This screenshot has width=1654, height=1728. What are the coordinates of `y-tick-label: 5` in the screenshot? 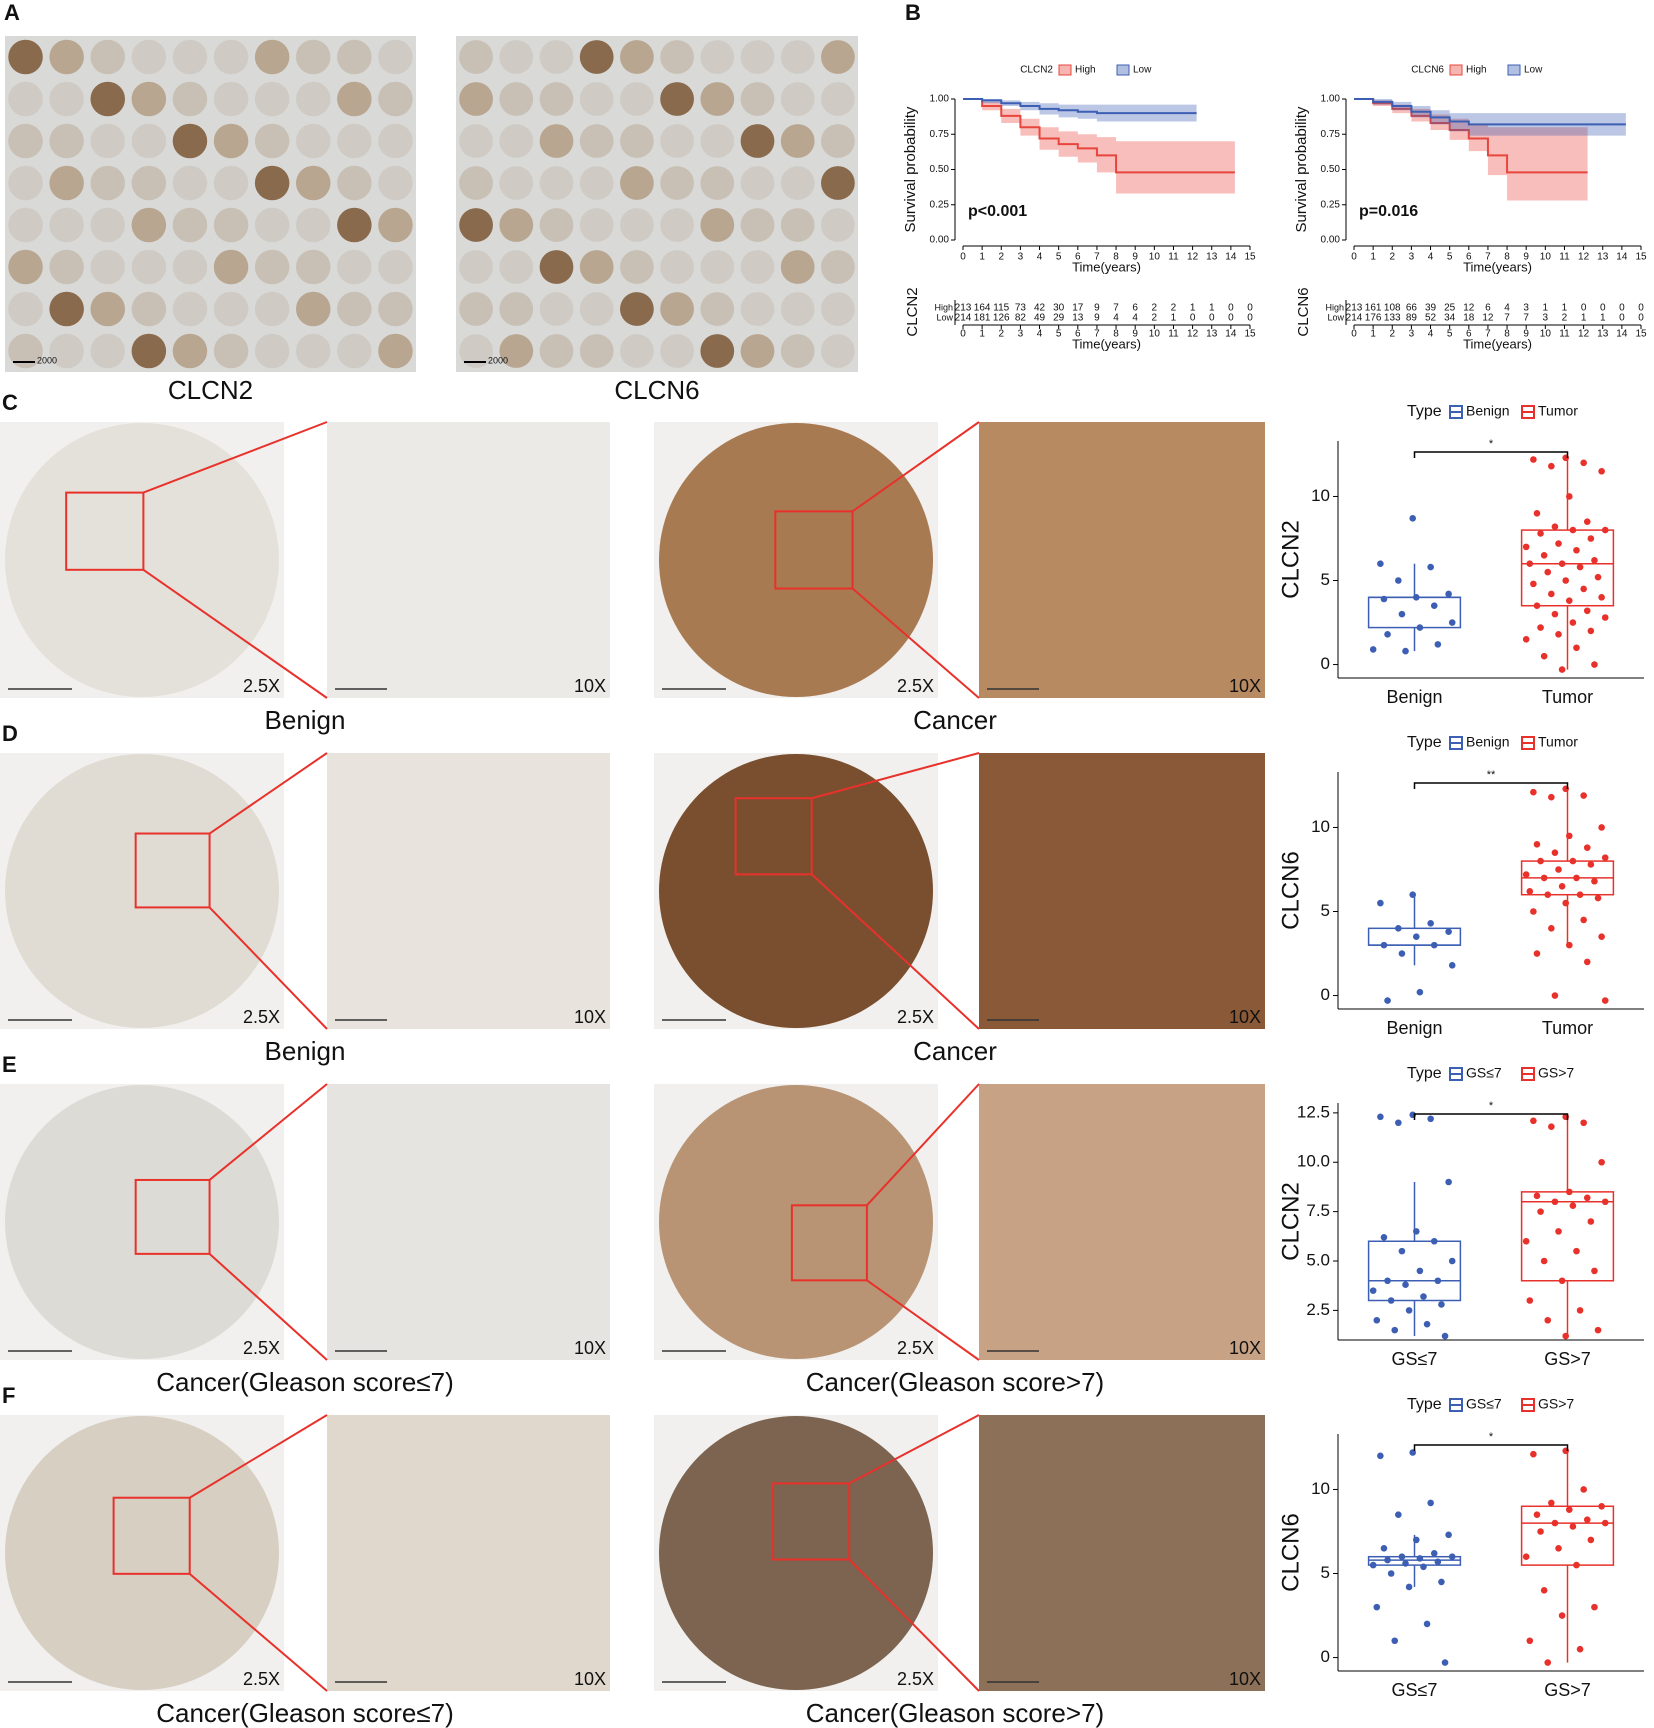 It's located at (1325, 1572).